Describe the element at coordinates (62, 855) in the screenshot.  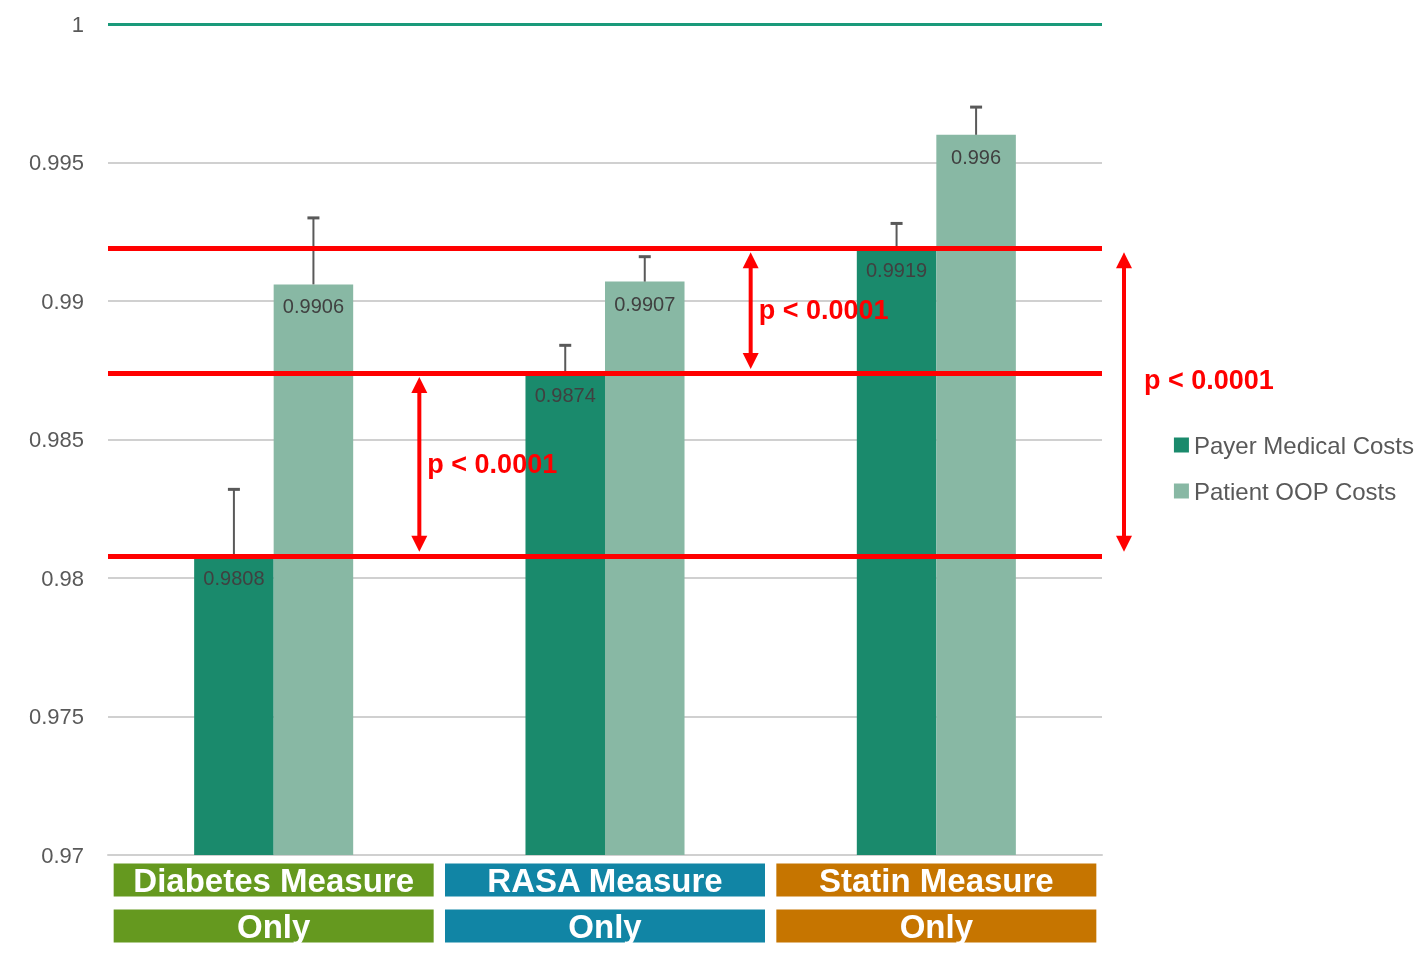
I see `y-tick-label: 0.97` at that location.